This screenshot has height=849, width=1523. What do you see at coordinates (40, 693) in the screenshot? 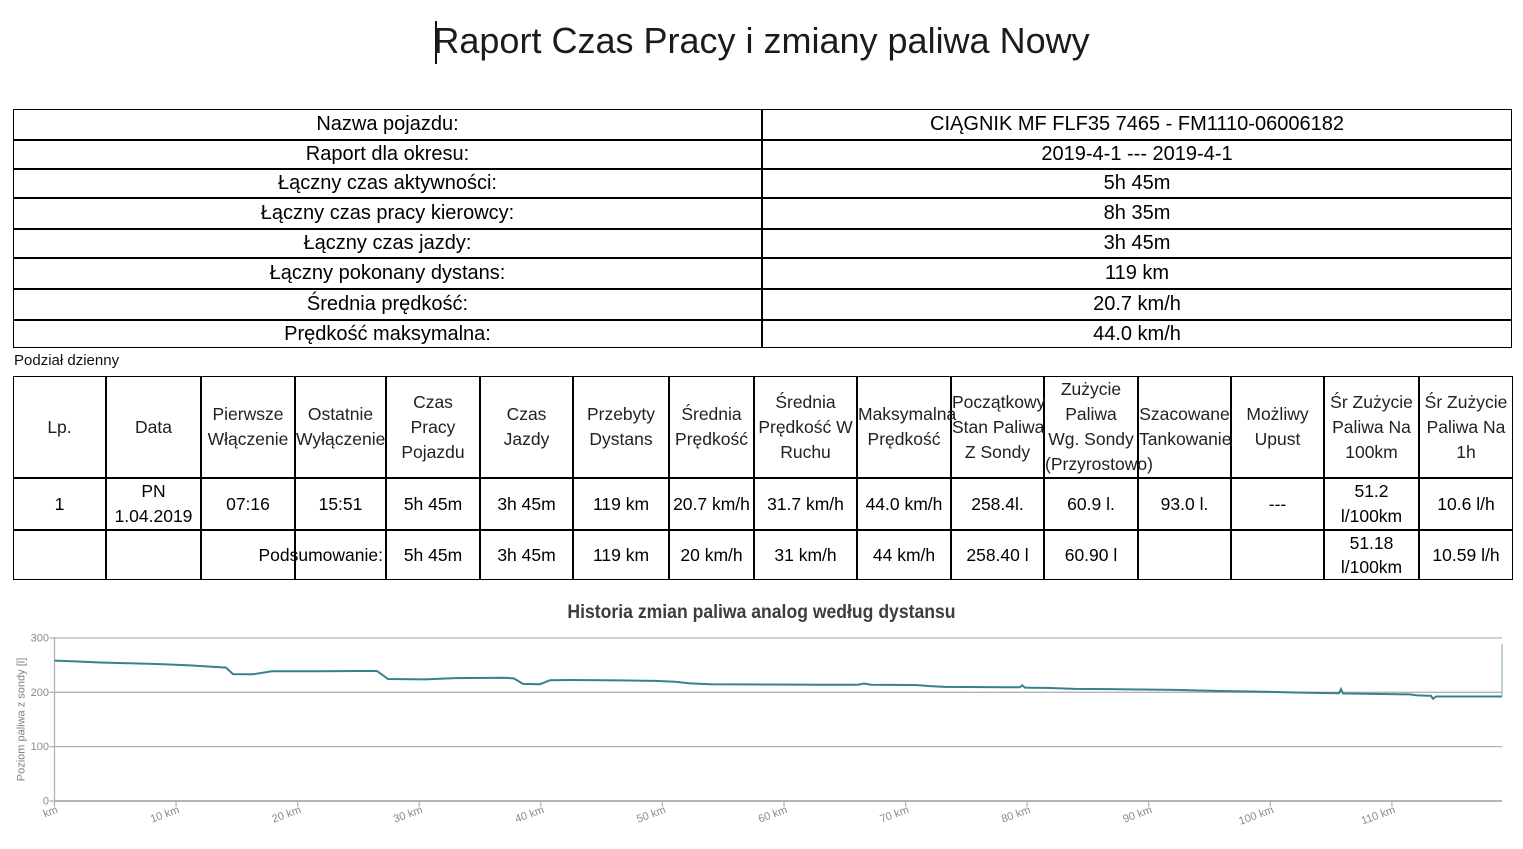
I see `svg-text: 200` at bounding box center [40, 693].